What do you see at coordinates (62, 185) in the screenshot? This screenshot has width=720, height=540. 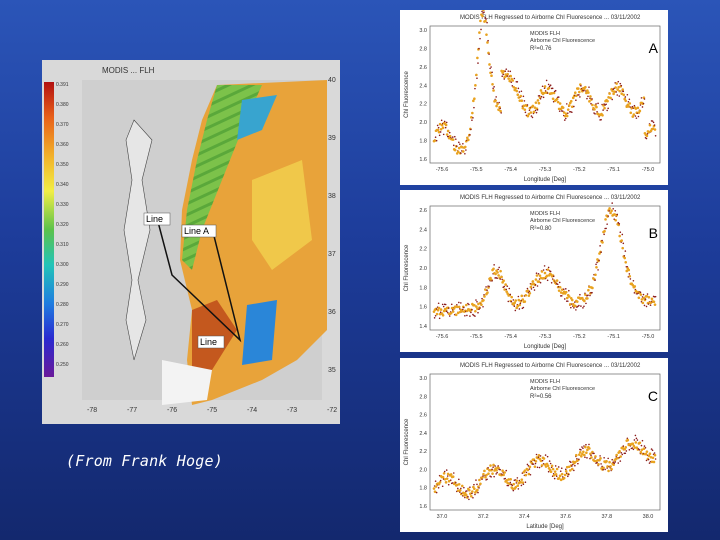 I see `colorbar-tick-label: 0.340` at bounding box center [62, 185].